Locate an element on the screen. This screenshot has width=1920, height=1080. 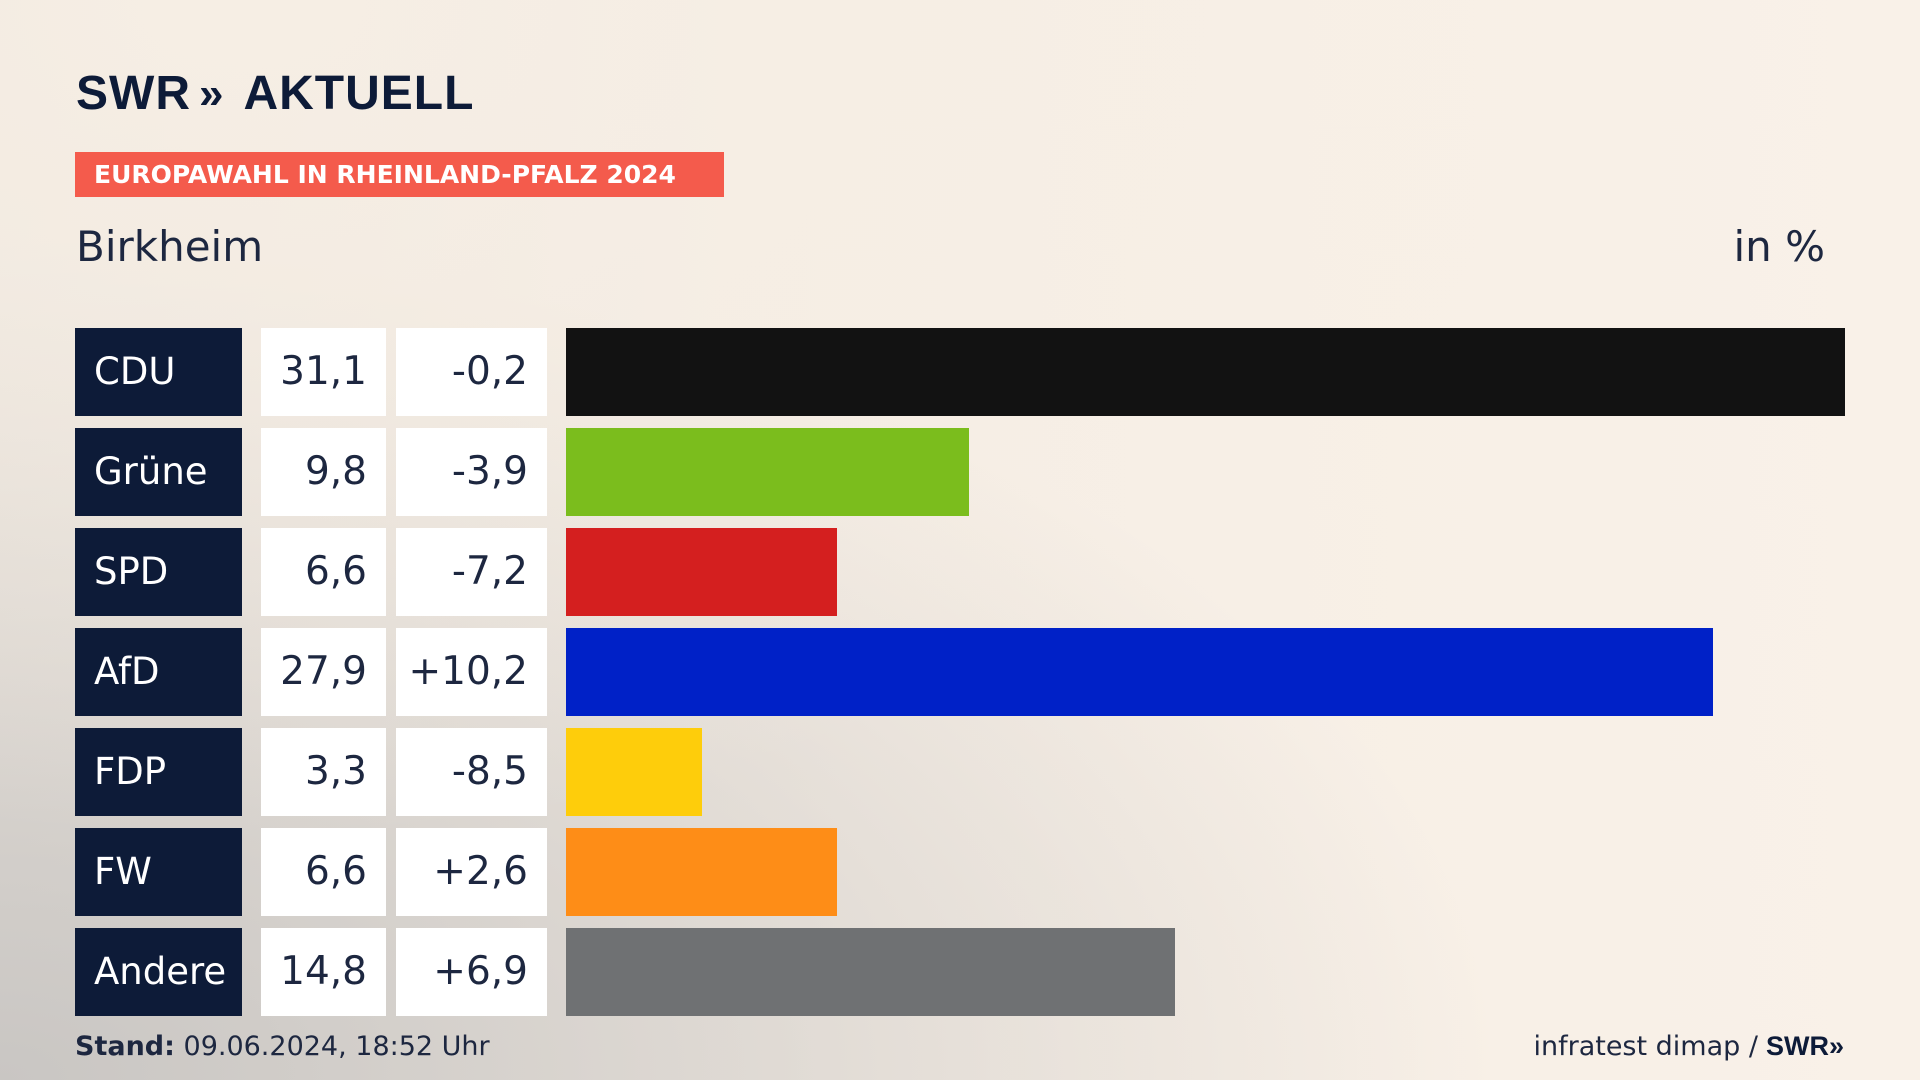
chart-row: Grüne 9,8 -3,9 is located at coordinates (960, 472).